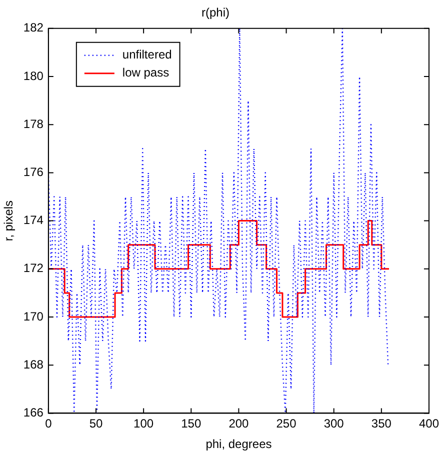  I want to click on x-axis-title: phi, degrees, so click(239, 444).